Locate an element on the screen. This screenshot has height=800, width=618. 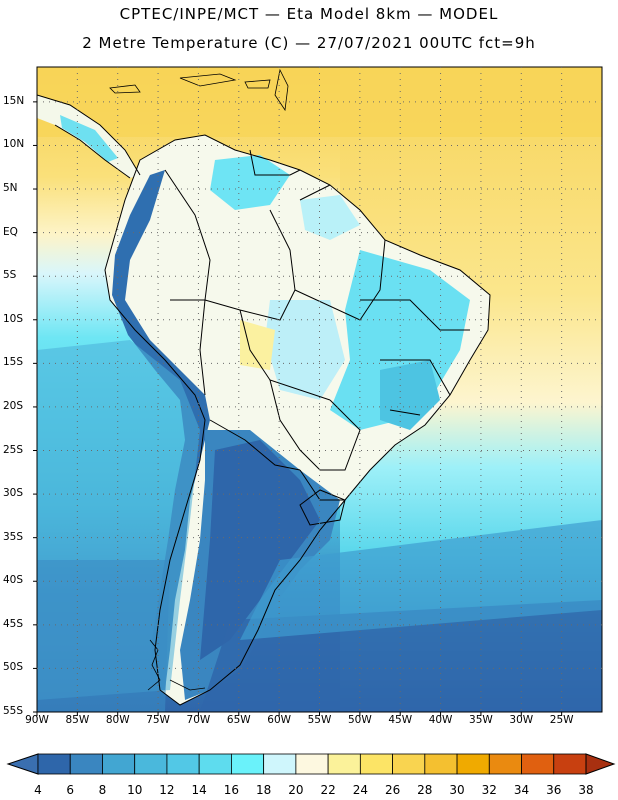
colorbar-label: 22 is located at coordinates (328, 790).